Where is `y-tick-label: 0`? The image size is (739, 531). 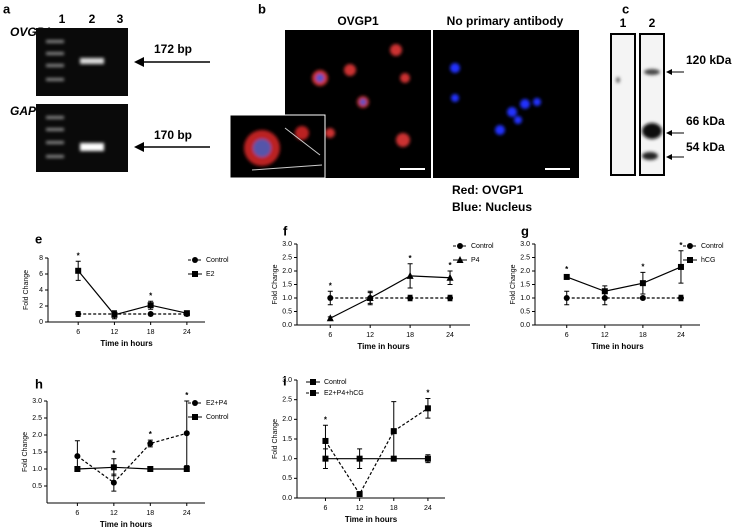
y-tick-label: 0 is located at coordinates (41, 322).